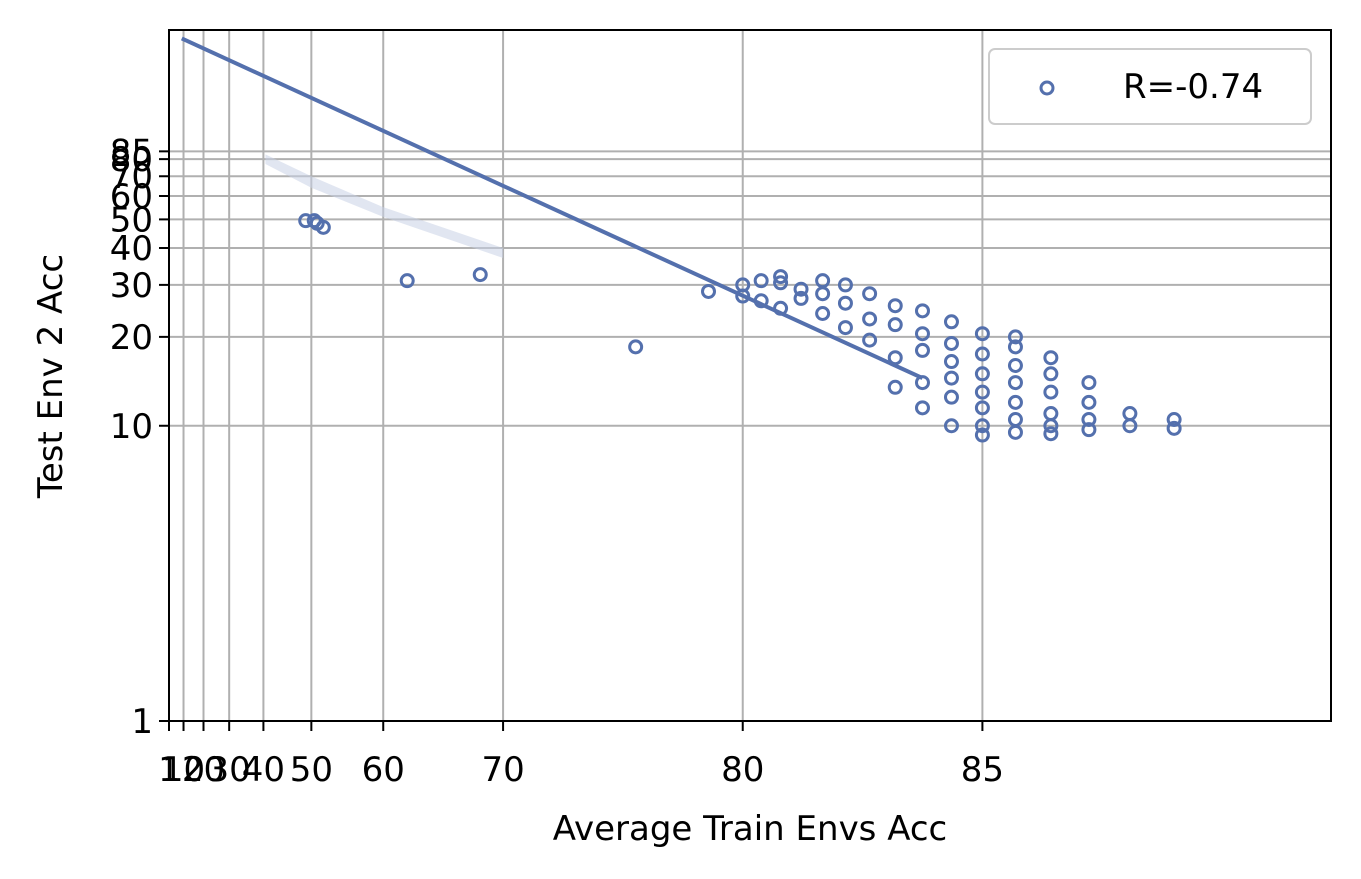 This screenshot has height=879, width=1361. What do you see at coordinates (1193, 87) in the screenshot?
I see `legend-label: R=-0.74` at bounding box center [1193, 87].